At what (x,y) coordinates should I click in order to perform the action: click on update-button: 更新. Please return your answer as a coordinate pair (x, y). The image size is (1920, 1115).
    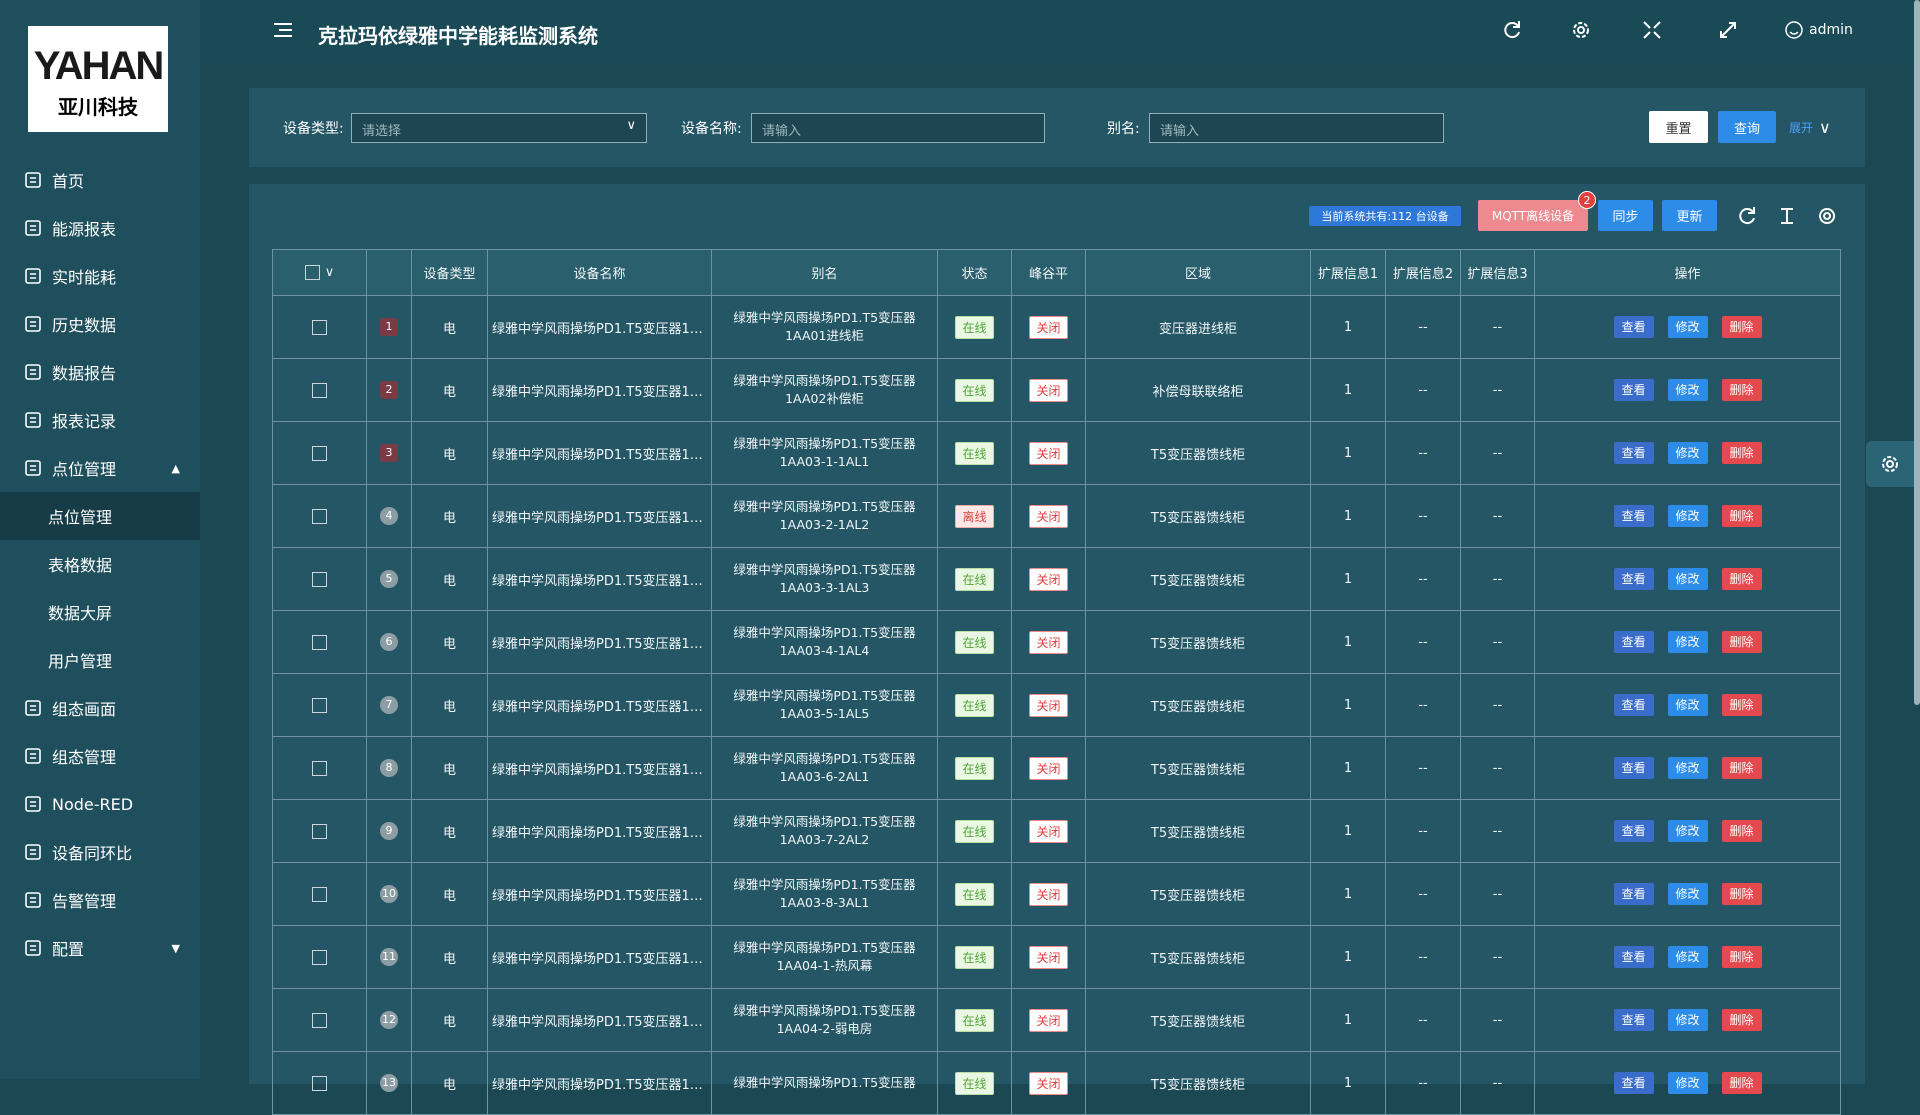
    Looking at the image, I should click on (1689, 215).